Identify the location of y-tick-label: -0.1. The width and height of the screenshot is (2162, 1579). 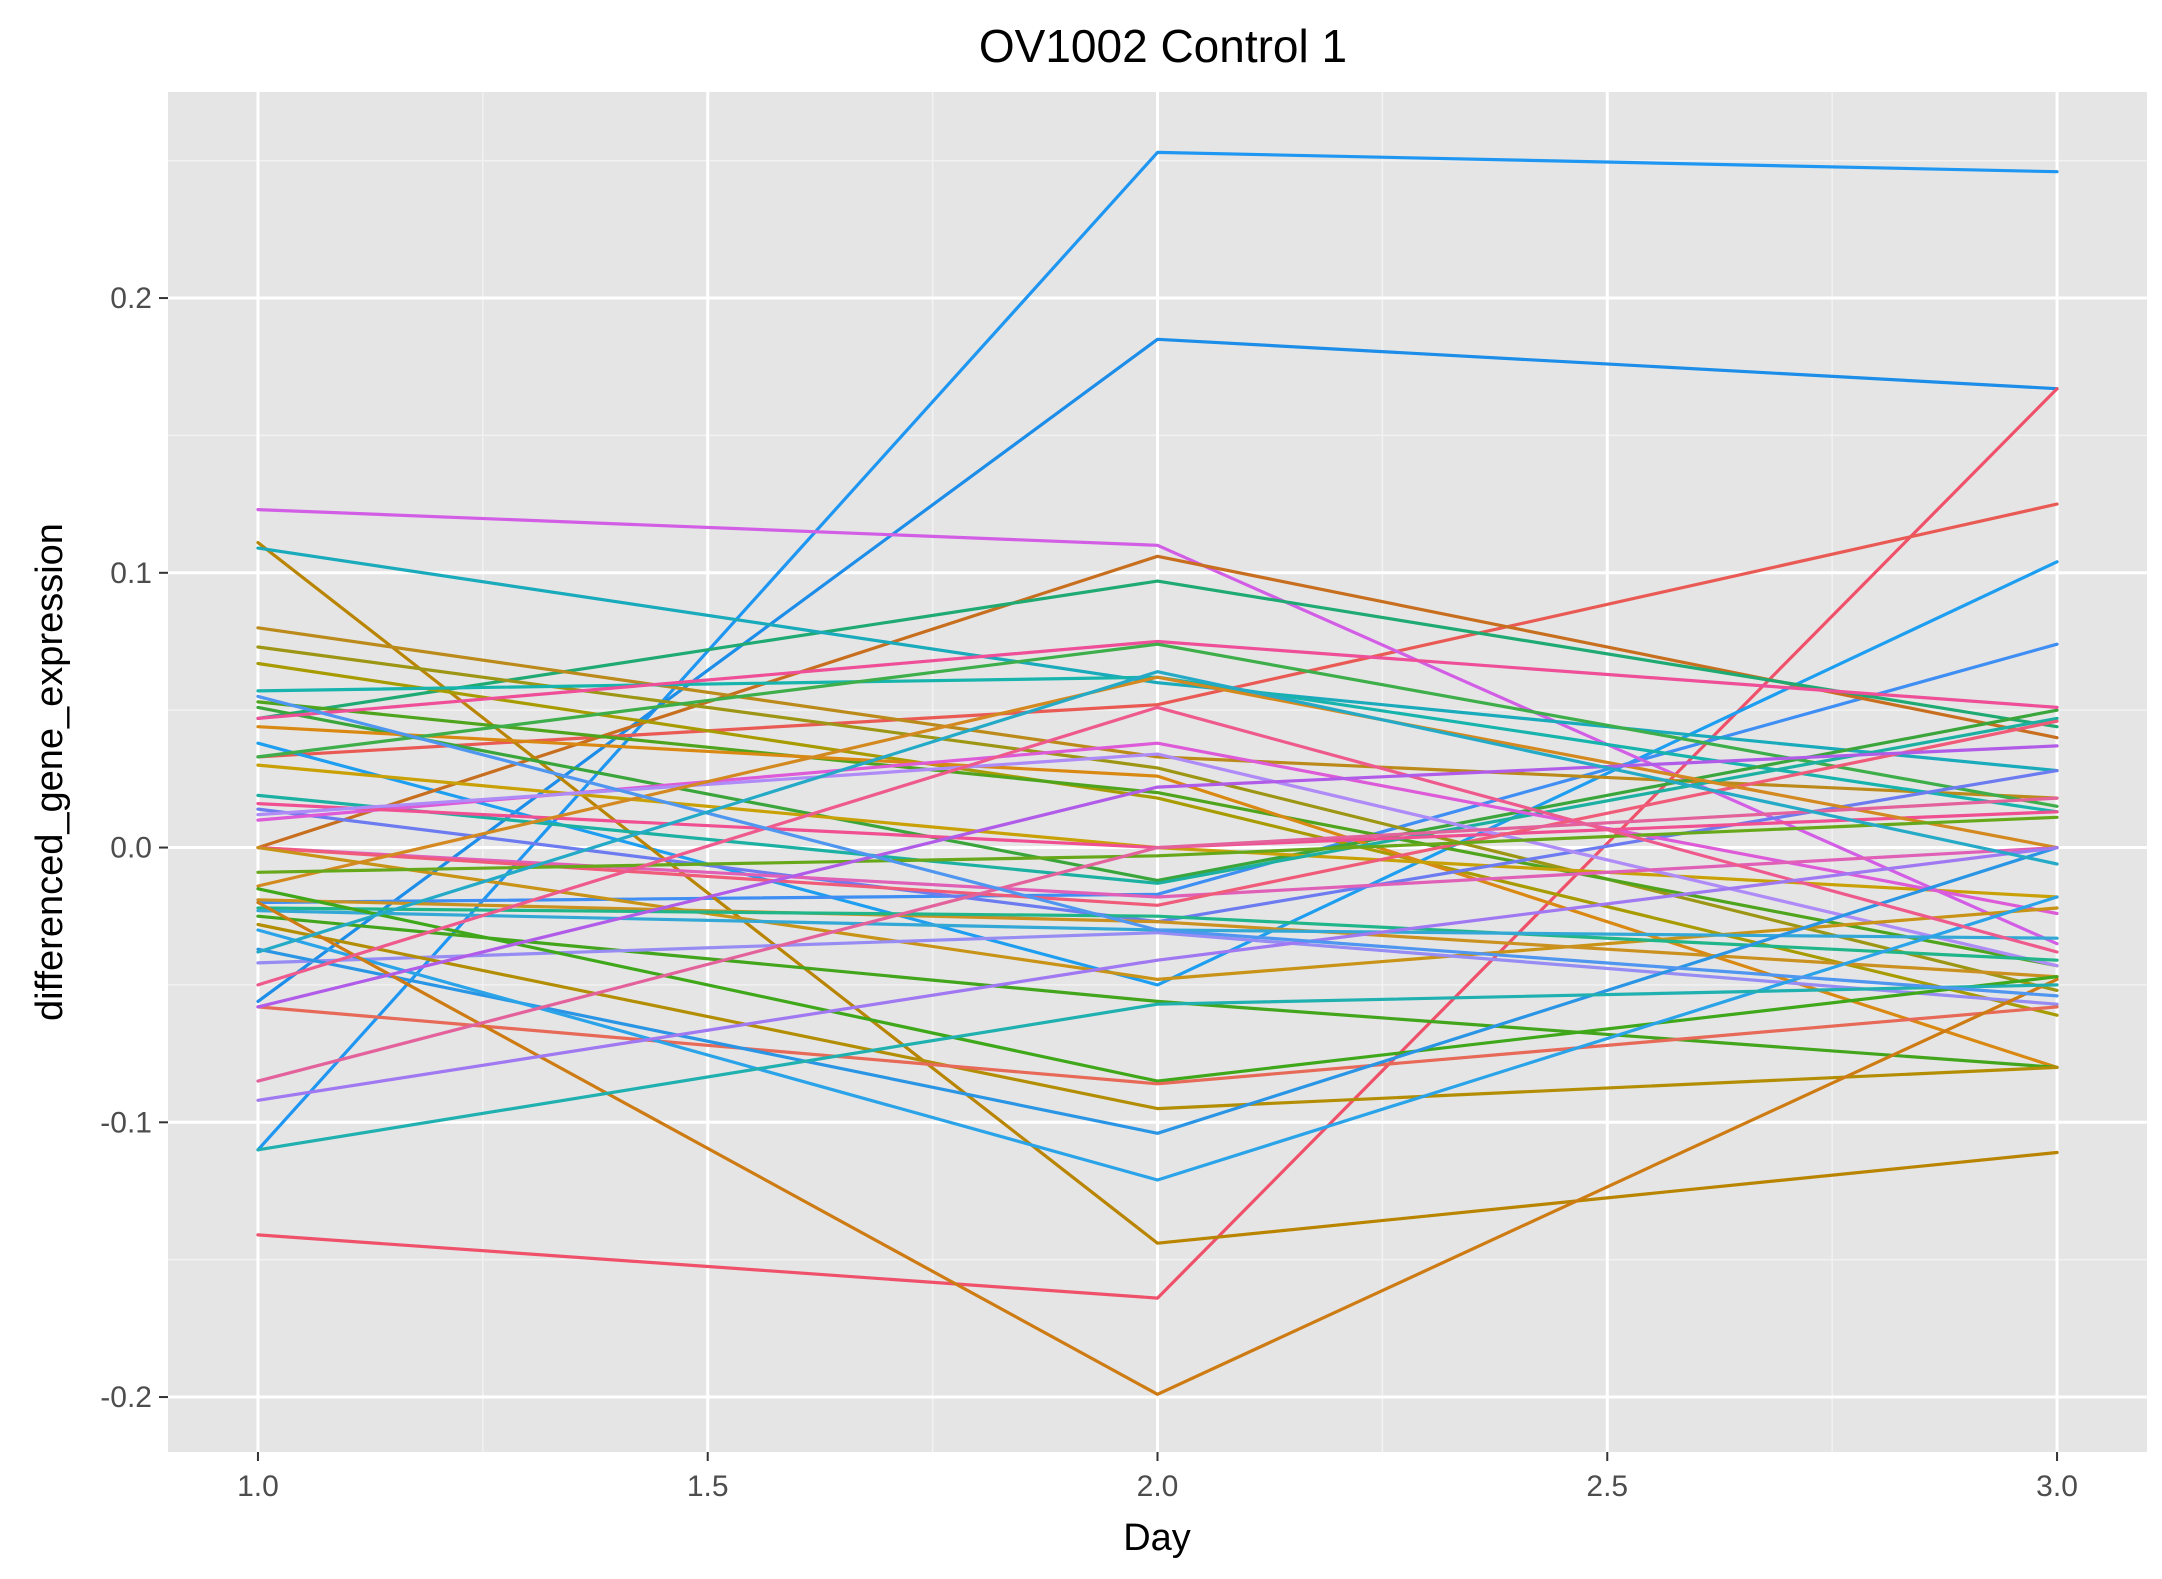
(126, 1122).